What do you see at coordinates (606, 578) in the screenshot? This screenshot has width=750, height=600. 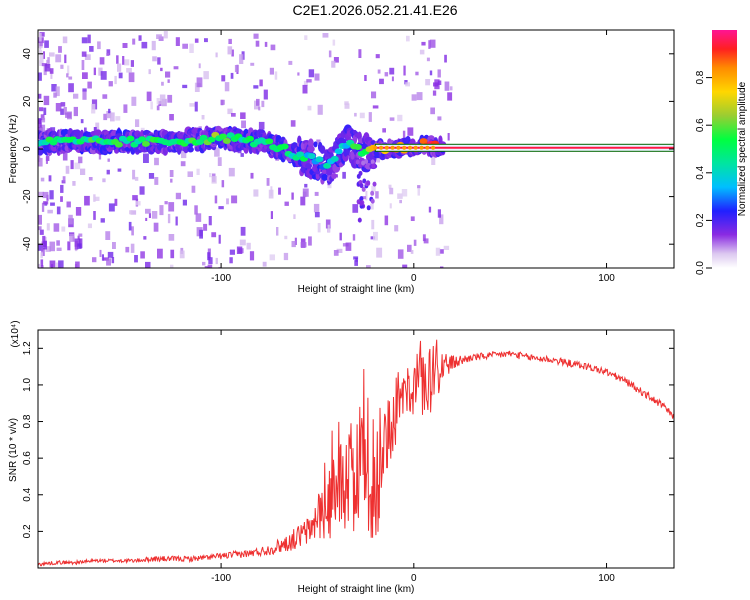 I see `snr-xtick-label: 100` at bounding box center [606, 578].